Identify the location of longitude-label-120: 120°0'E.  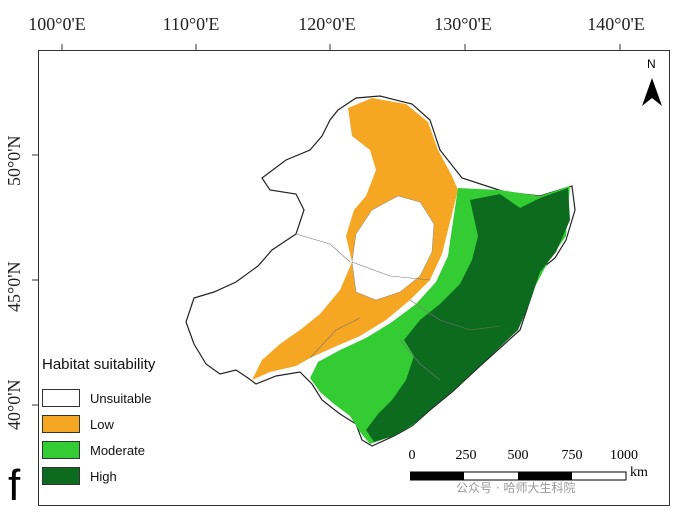
(327, 24).